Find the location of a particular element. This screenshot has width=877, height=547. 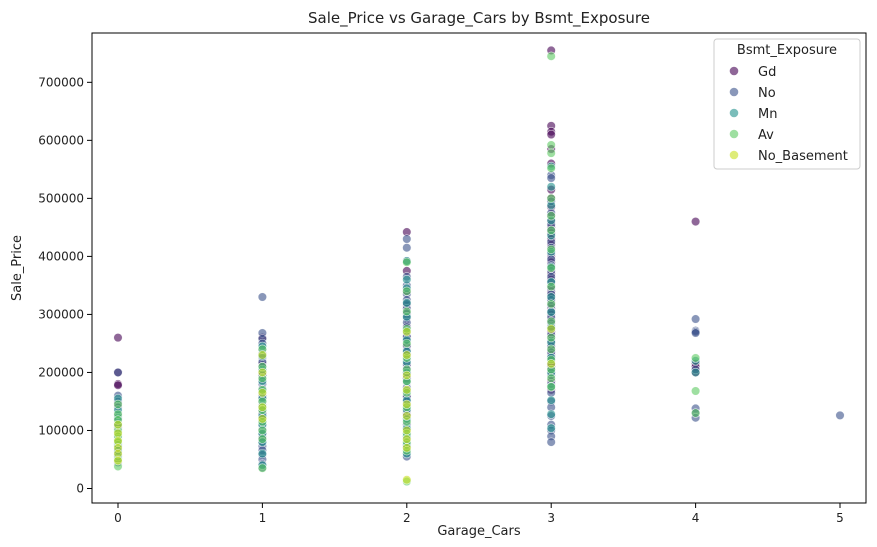

legend-box is located at coordinates (787, 104).